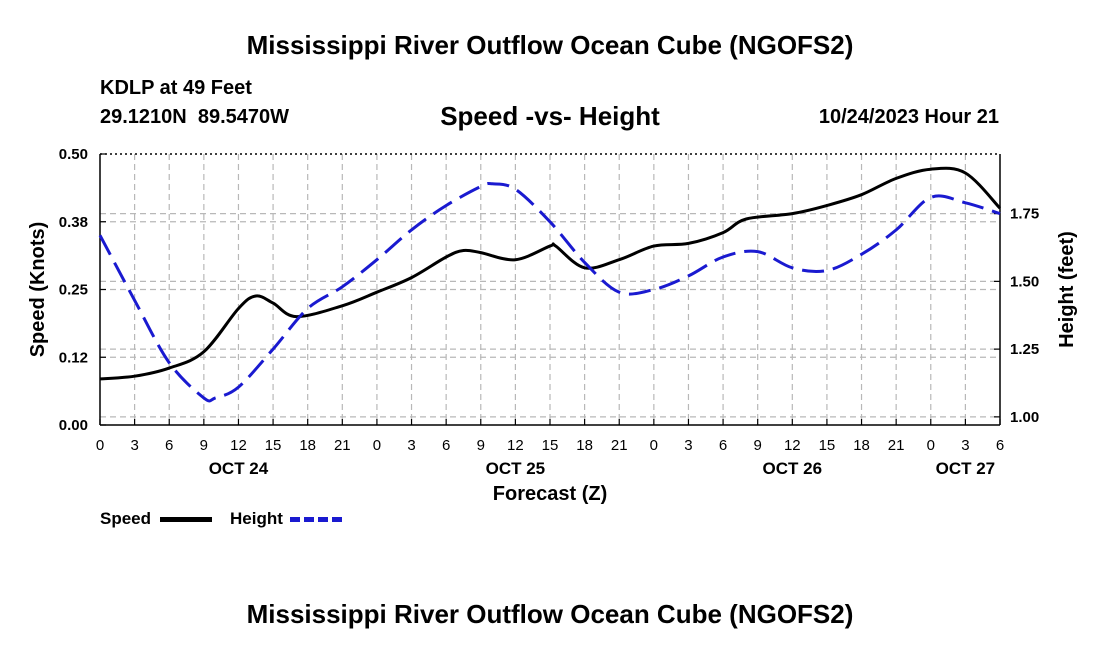  I want to click on chart-subtitle: Speed -vs- Height, so click(550, 116).